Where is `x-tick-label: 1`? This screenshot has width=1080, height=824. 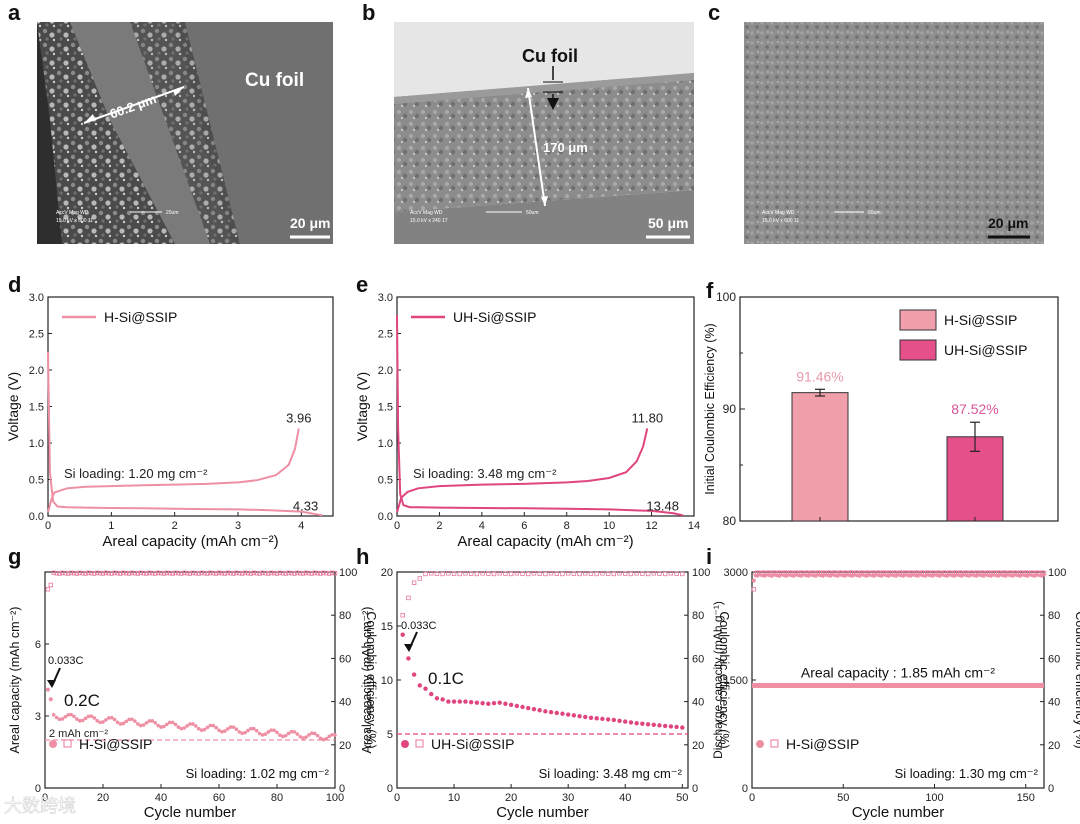
x-tick-label: 1 is located at coordinates (111, 526).